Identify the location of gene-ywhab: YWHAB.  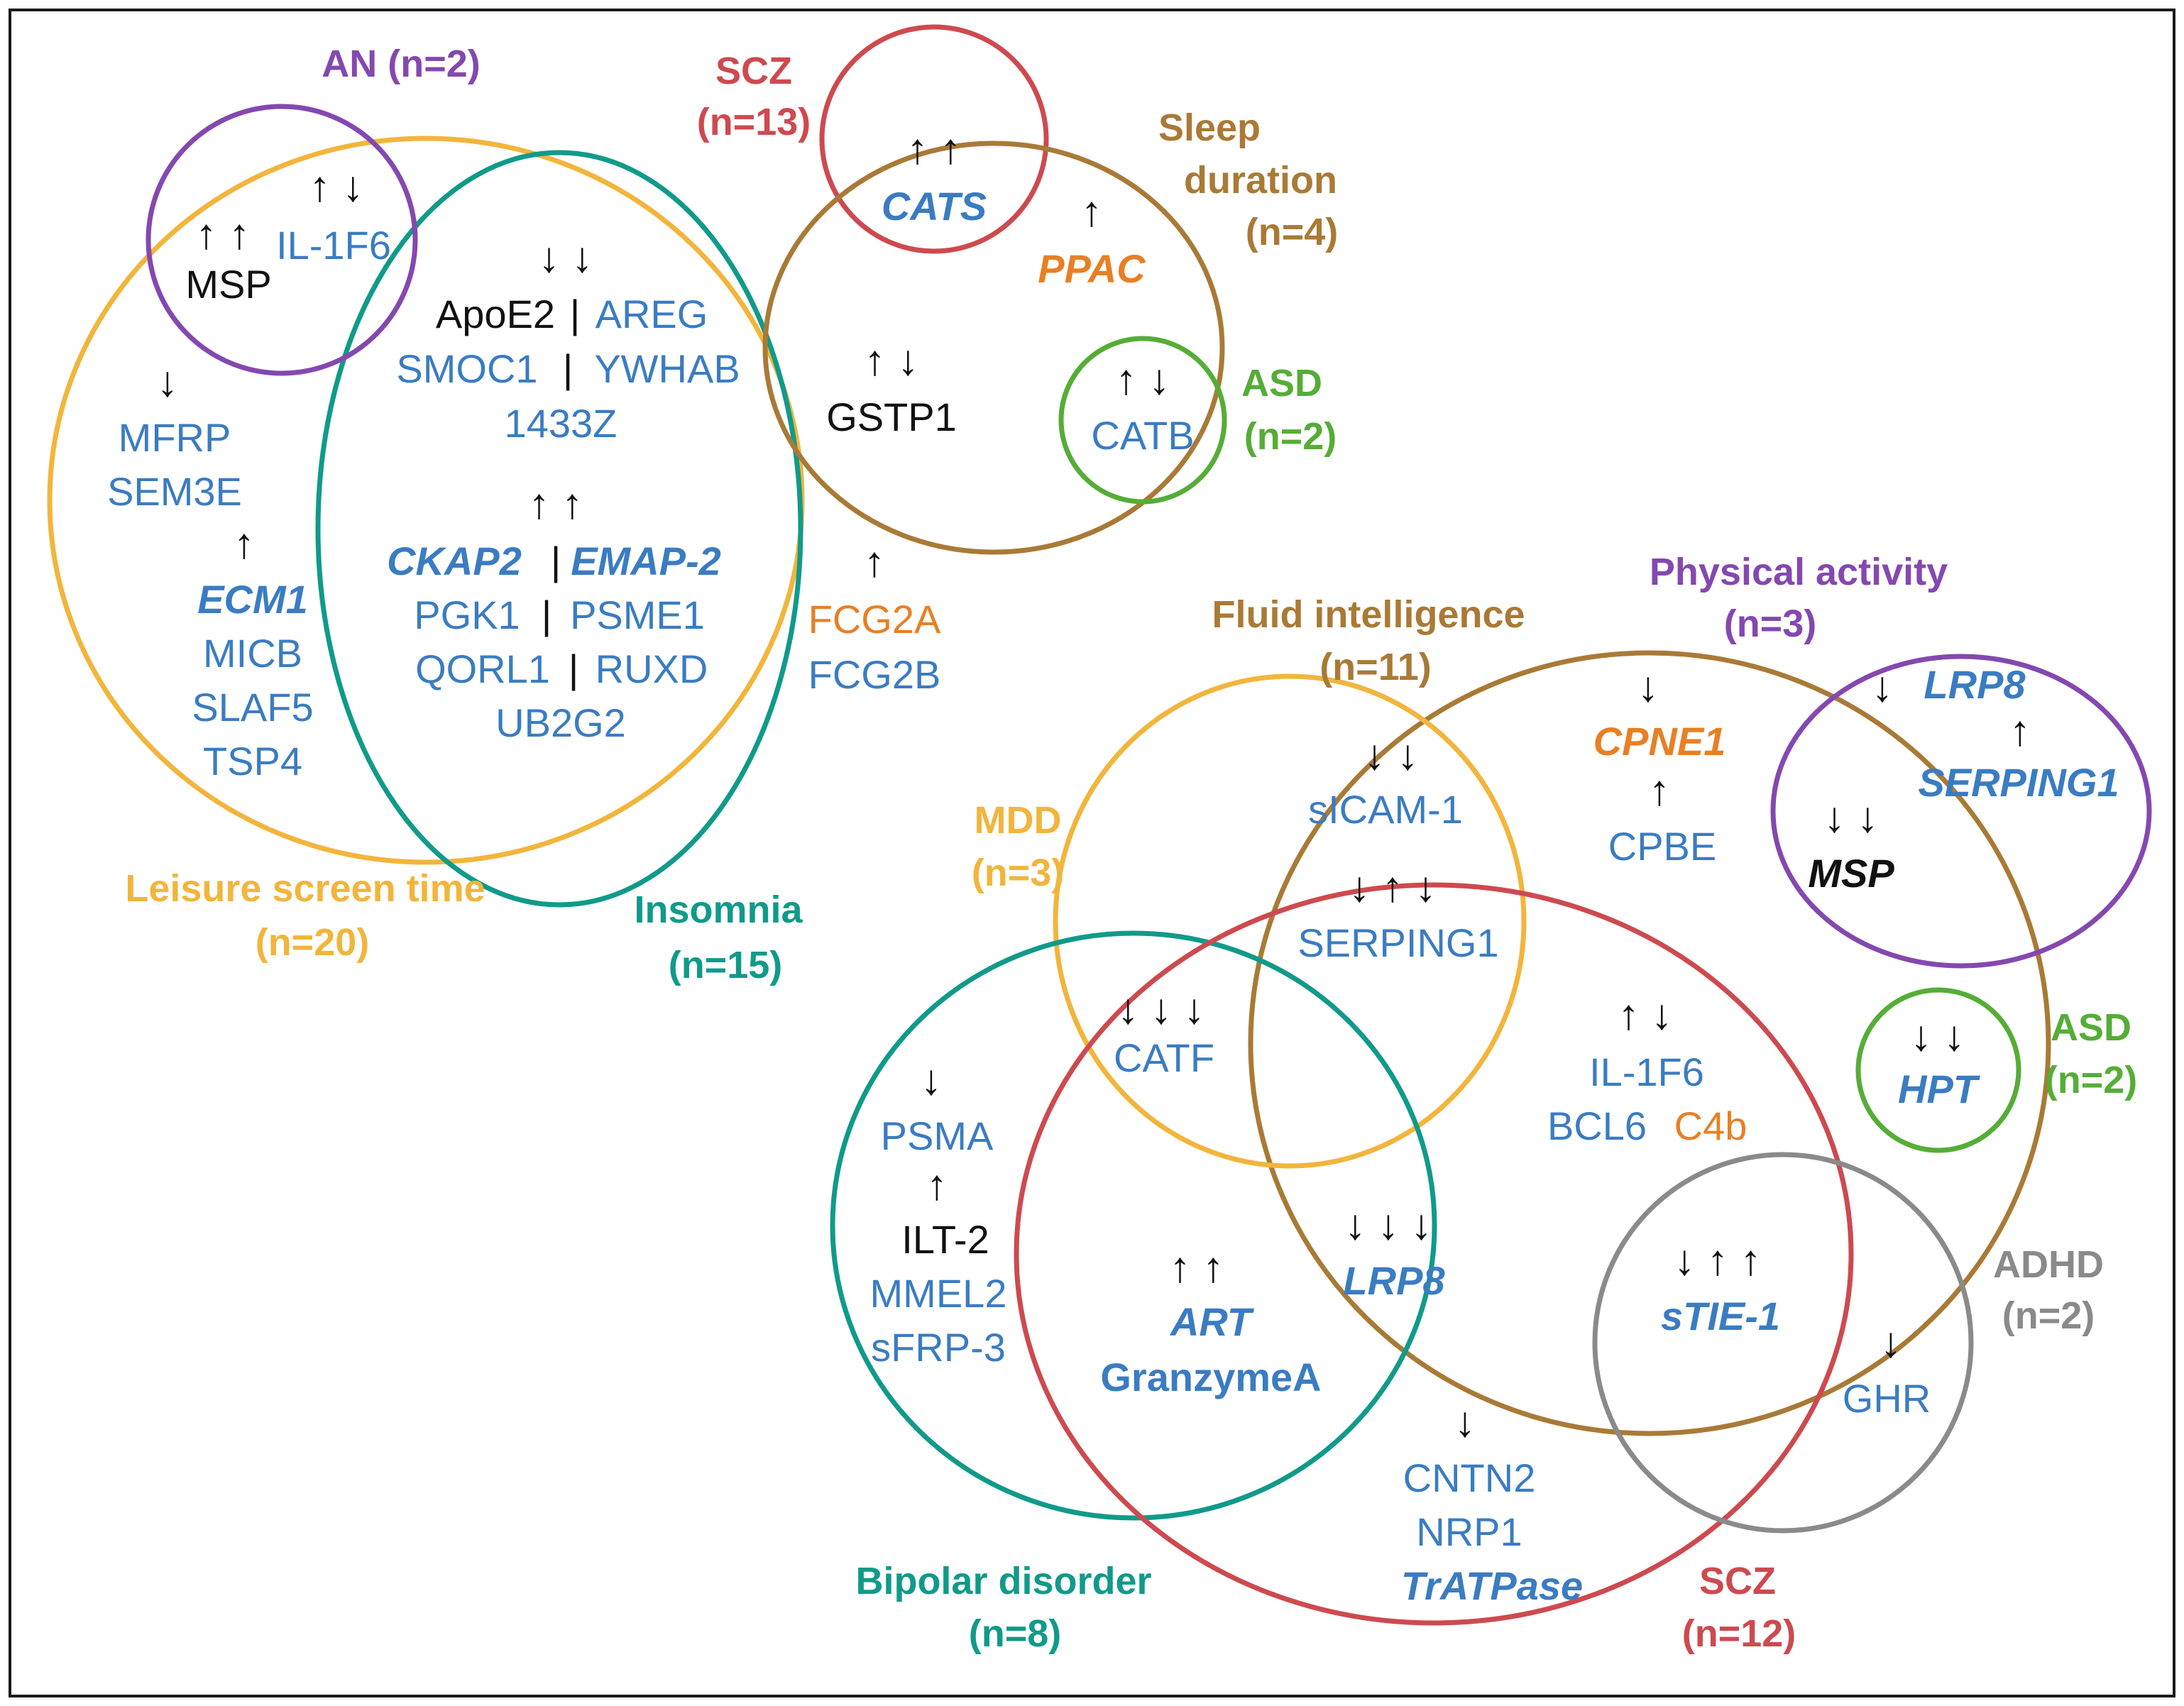
(667, 368).